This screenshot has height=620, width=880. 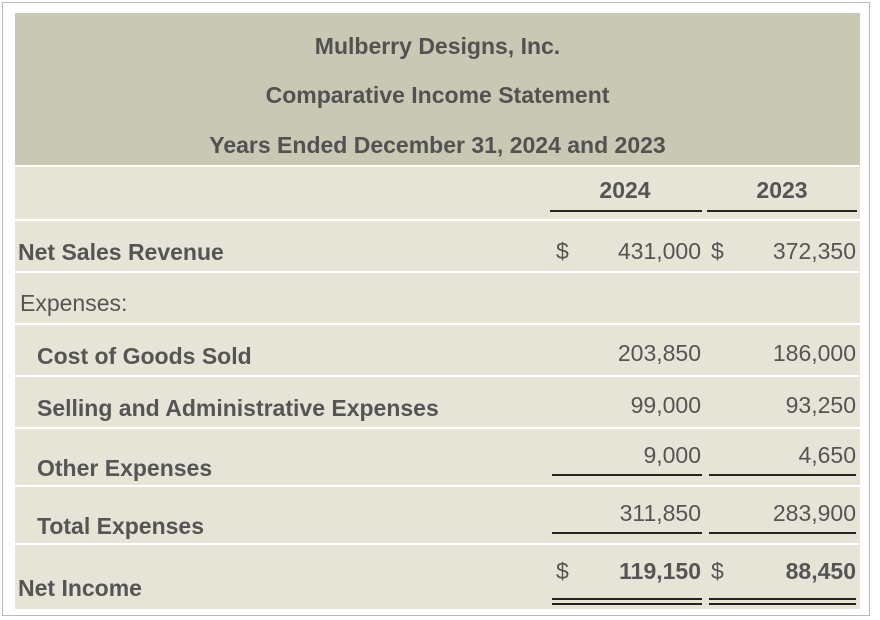 What do you see at coordinates (782, 211) in the screenshot?
I see `year-prior-underline` at bounding box center [782, 211].